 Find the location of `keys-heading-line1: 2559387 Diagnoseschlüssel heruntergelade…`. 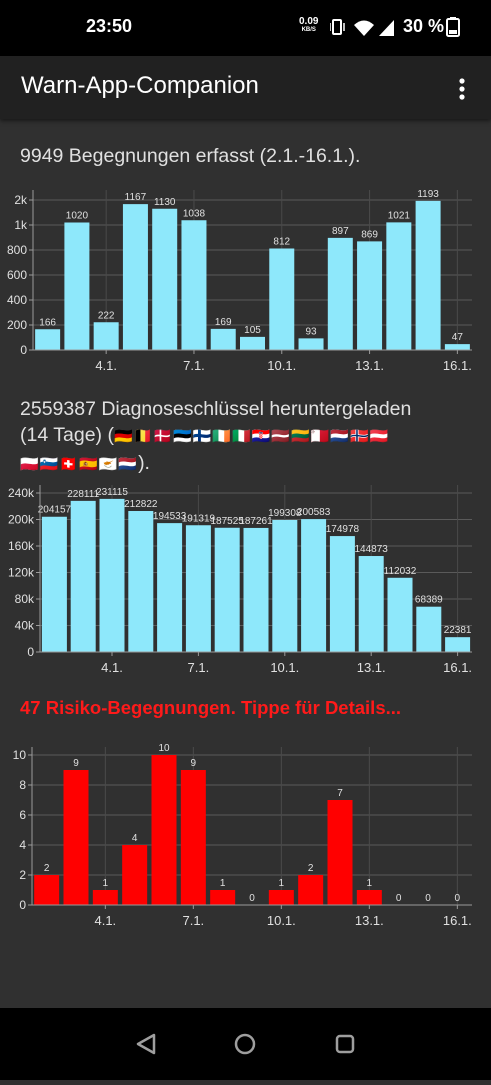

keys-heading-line1: 2559387 Diagnoseschlüssel heruntergelade… is located at coordinates (216, 409).